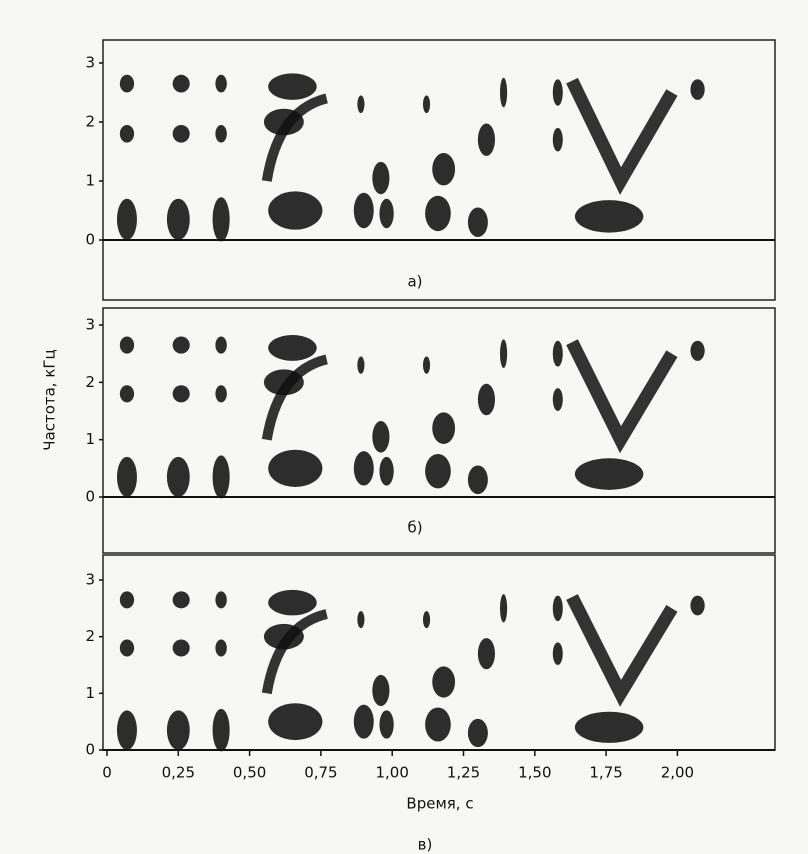 This screenshot has height=854, width=808. I want to click on panel-label: в), so click(425, 845).